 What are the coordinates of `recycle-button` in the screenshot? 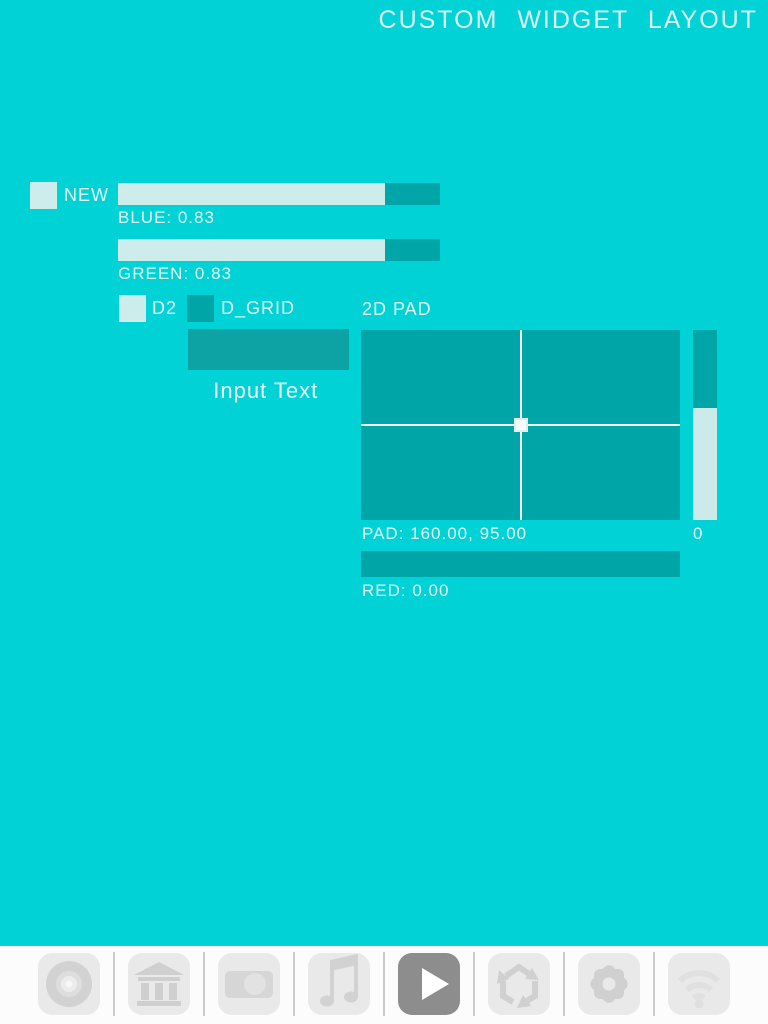 It's located at (519, 984).